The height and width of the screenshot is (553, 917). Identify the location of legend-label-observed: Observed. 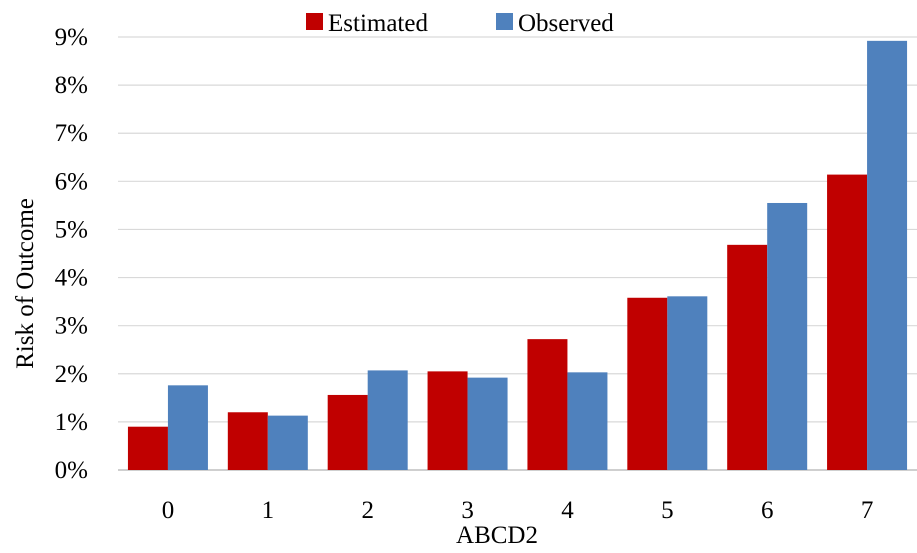
(566, 23).